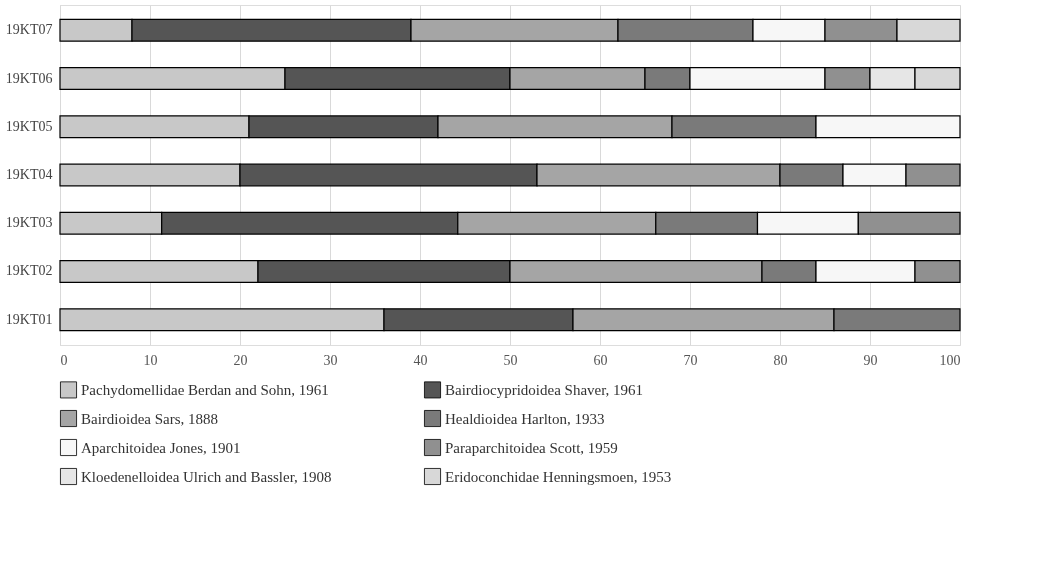 This screenshot has height=567, width=1040. I want to click on x-tick-label: 70, so click(690, 360).